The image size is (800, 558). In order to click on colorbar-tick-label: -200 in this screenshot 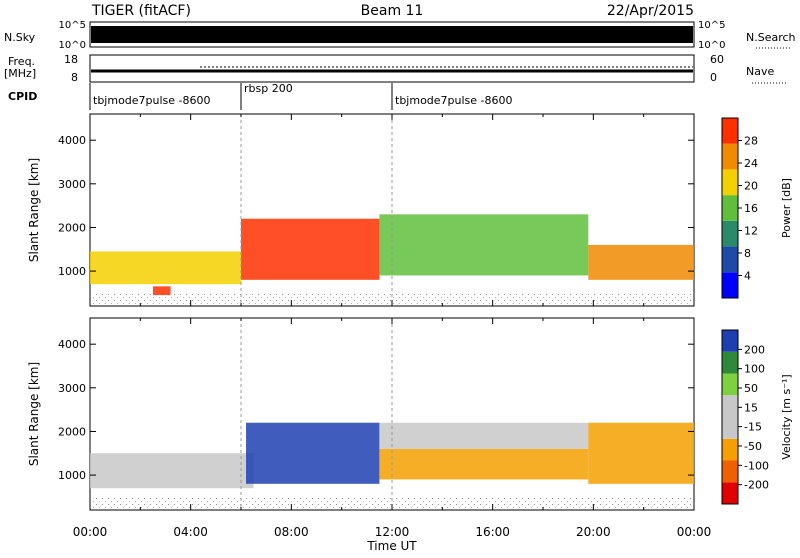, I will do `click(756, 485)`.